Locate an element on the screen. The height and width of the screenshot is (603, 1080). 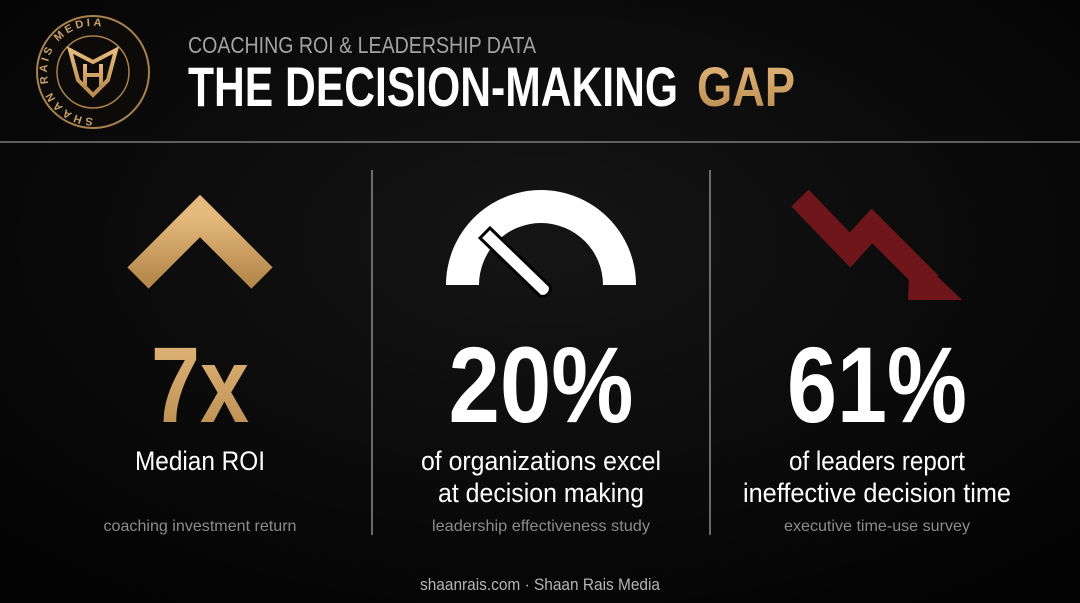
subtitle: COACHING ROI & LEADERSHIP DATA is located at coordinates (362, 45).